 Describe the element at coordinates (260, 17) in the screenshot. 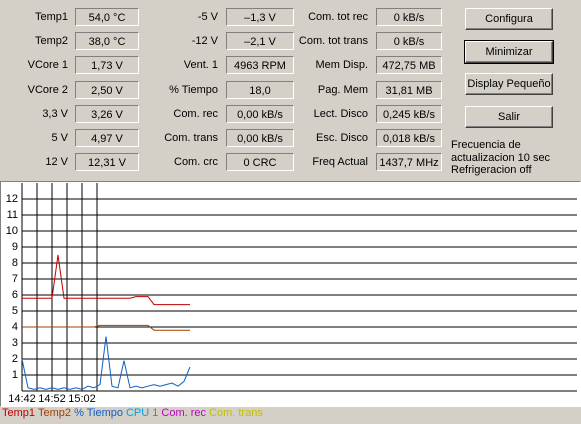

I see `field-value: –1,3 V` at that location.